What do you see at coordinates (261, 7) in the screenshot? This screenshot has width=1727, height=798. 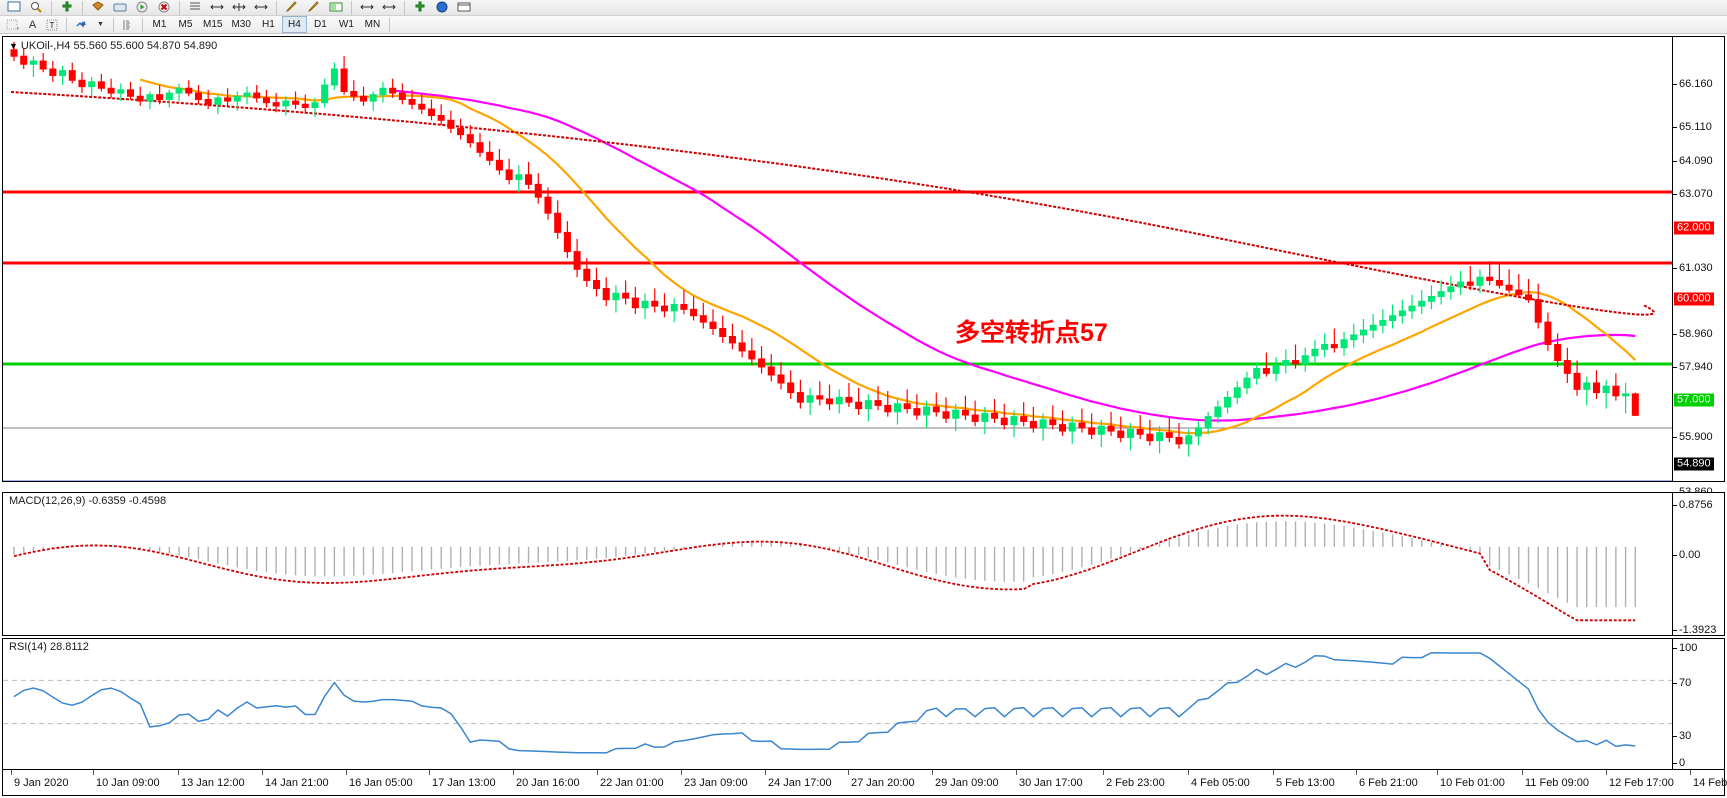 I see `contract-icon` at bounding box center [261, 7].